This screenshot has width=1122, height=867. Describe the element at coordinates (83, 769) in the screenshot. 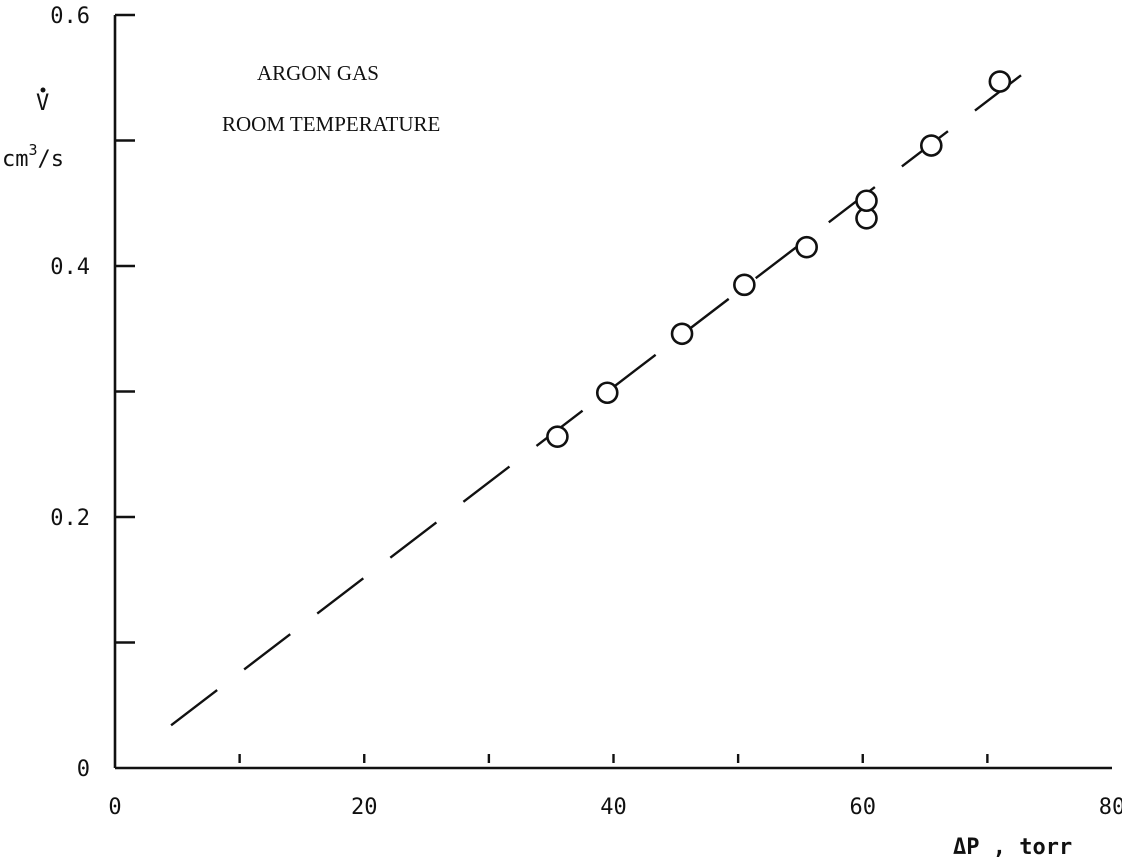

I see `y-tick-label: 0` at that location.